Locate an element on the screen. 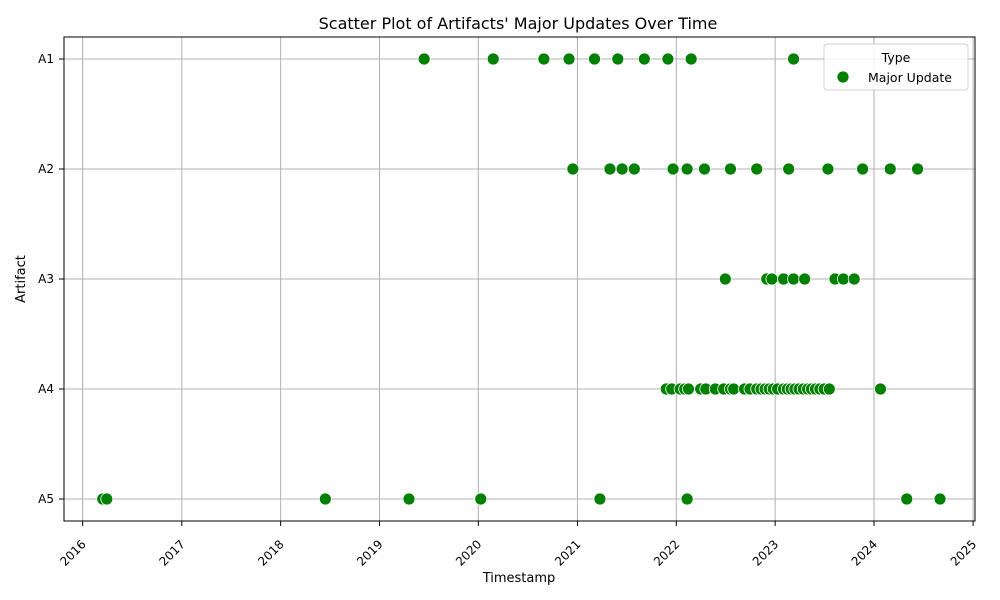  x-tick-label: 2024 is located at coordinates (864, 552).